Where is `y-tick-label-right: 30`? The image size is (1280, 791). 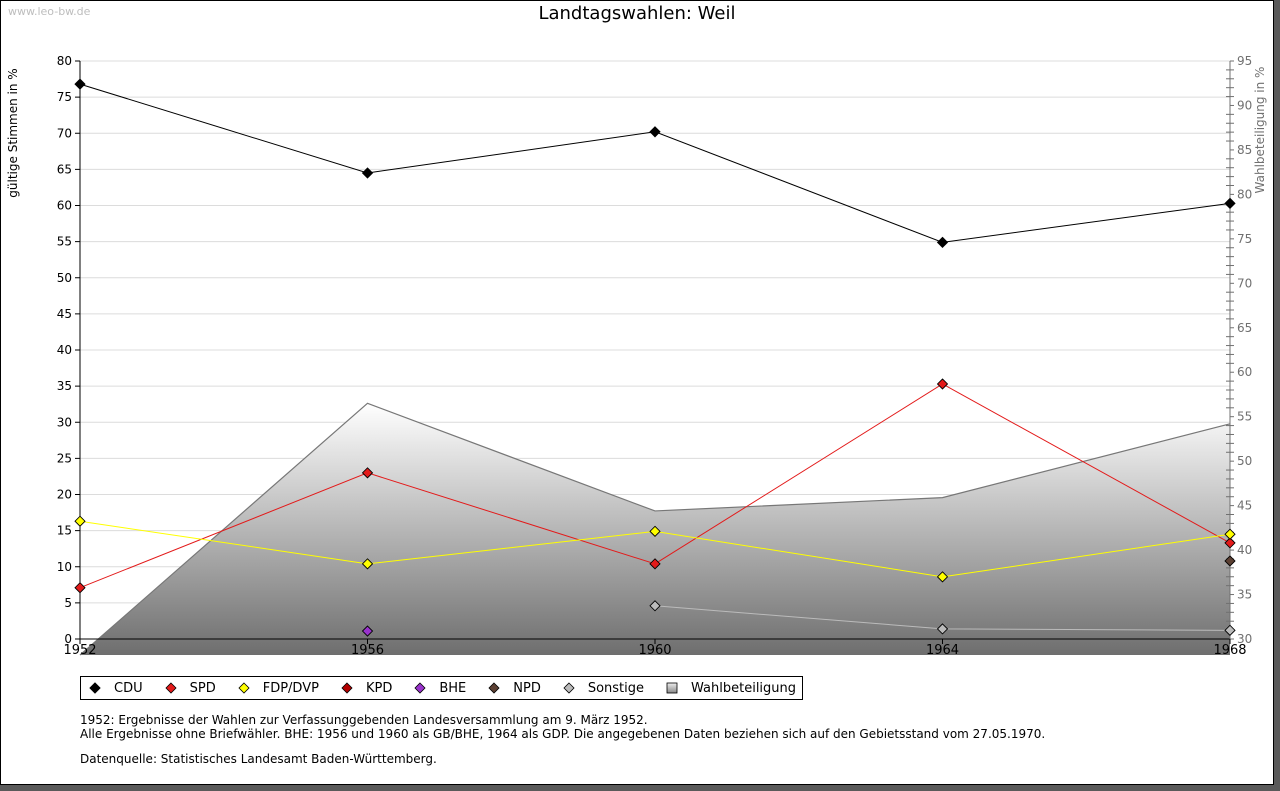
y-tick-label-right: 30 is located at coordinates (1244, 639).